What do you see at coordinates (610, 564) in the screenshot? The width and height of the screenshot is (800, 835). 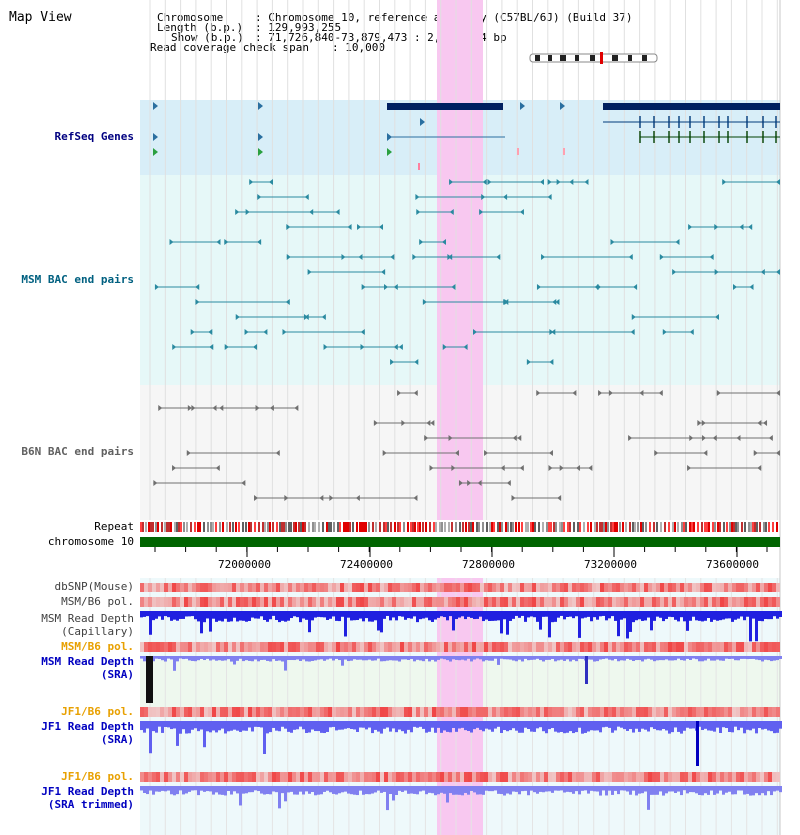 I see `axis-tick-label: 73200000` at bounding box center [610, 564].